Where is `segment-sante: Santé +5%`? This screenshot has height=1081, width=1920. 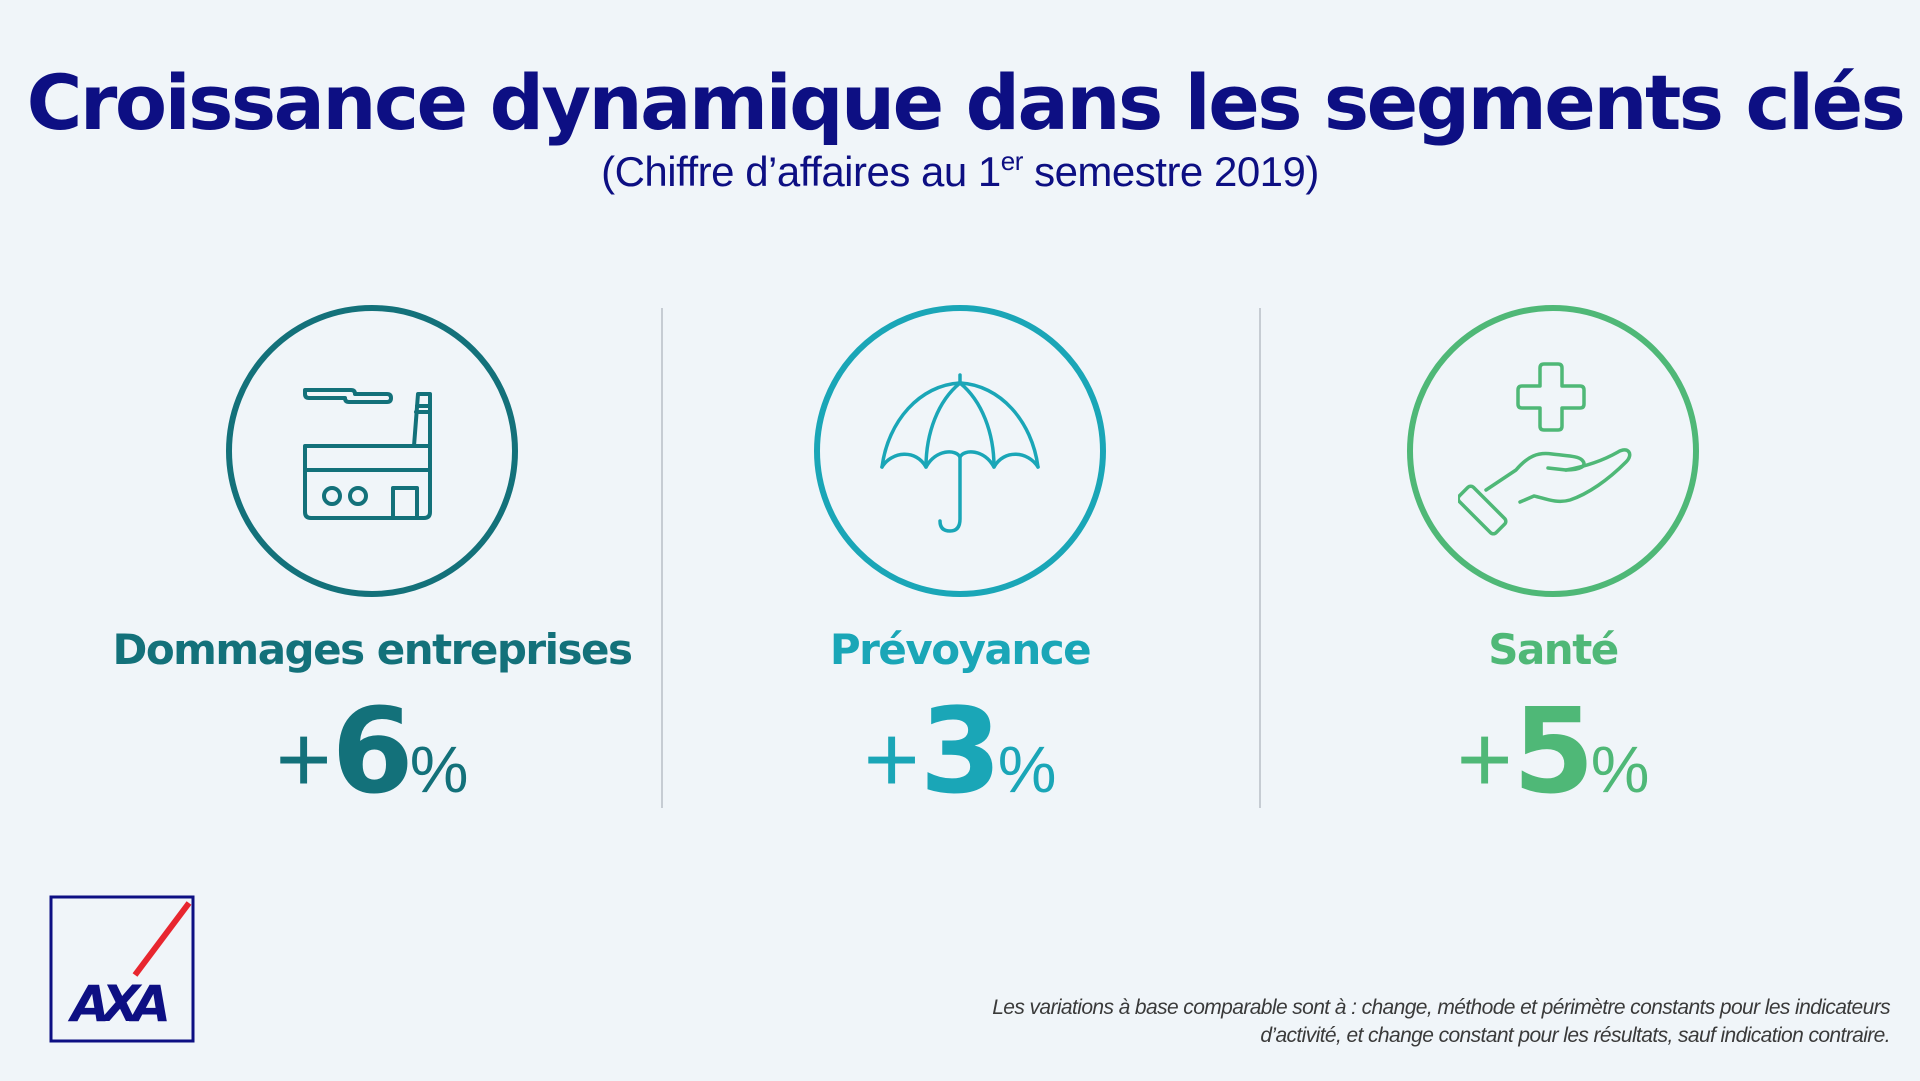 segment-sante: Santé +5% is located at coordinates (1553, 557).